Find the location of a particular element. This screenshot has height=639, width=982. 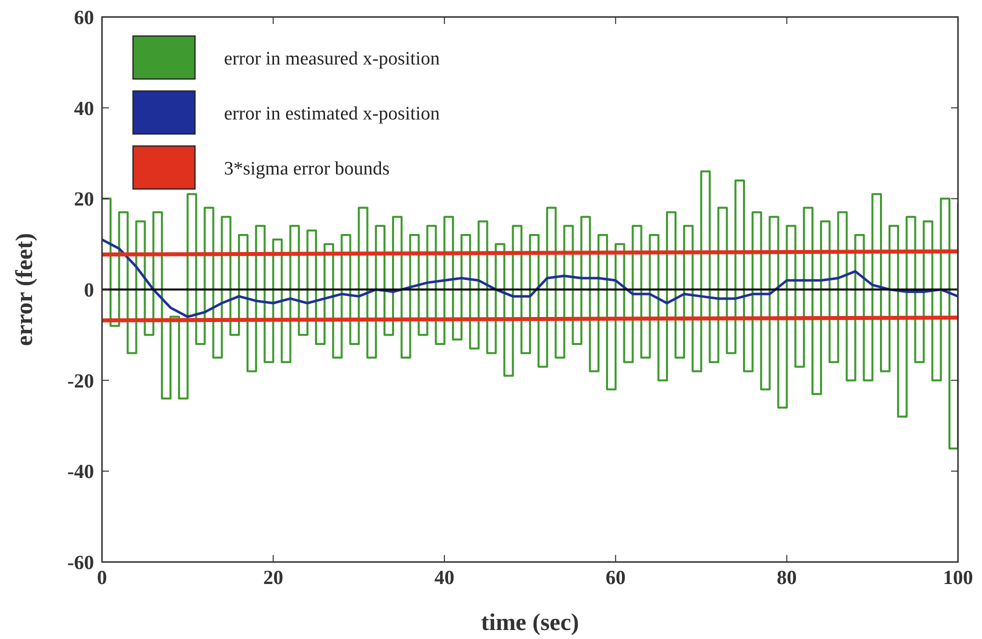

legend-label: 3*sigma error bounds is located at coordinates (307, 169).